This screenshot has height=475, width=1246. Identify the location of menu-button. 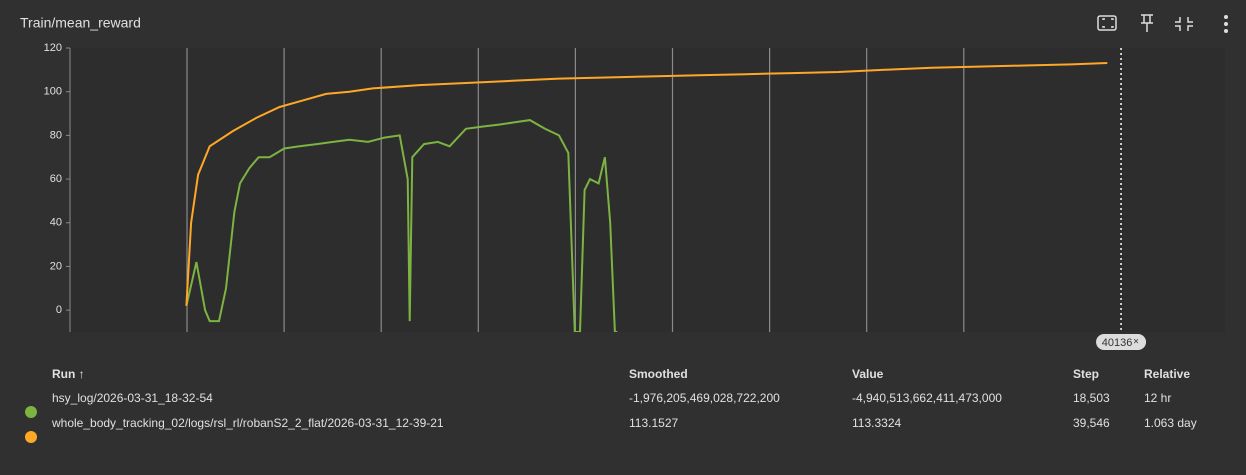
(1226, 24).